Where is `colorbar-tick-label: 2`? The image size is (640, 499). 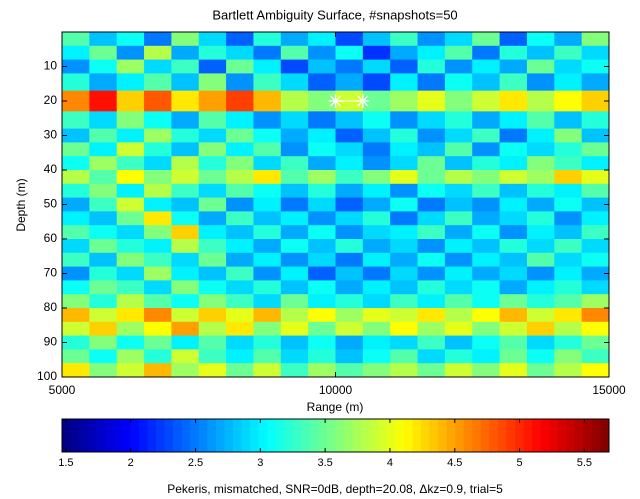
colorbar-tick-label: 2 is located at coordinates (131, 463).